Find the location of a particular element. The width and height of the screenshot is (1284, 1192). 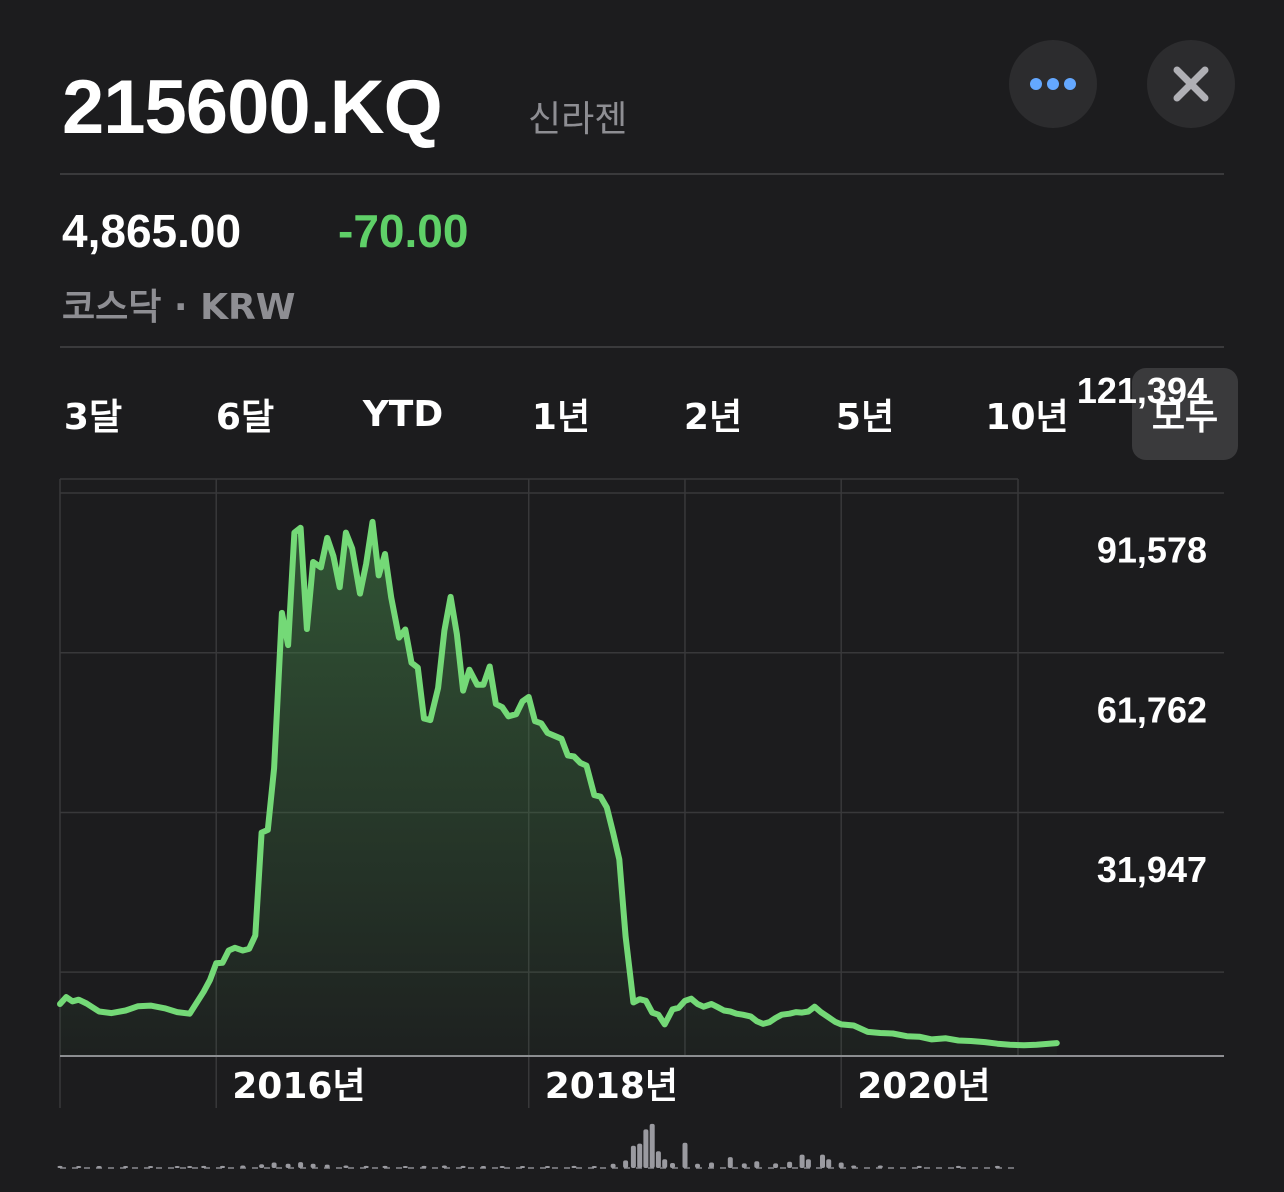

exchange-currency: 코스닥 · KRW is located at coordinates (179, 307).